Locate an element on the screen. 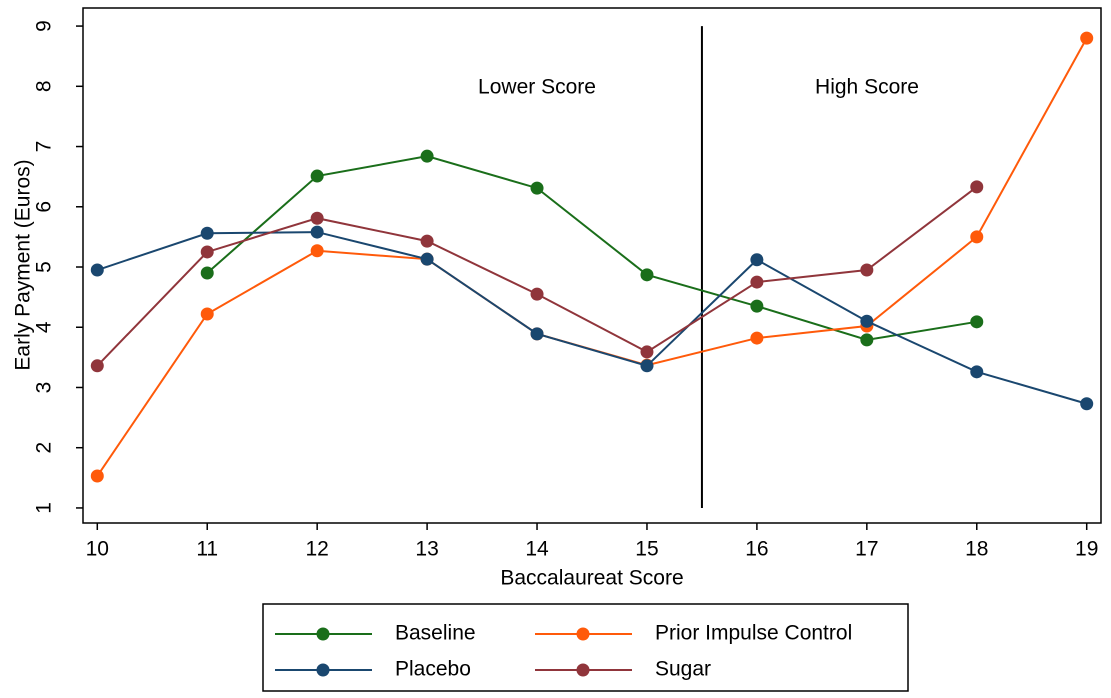 The width and height of the screenshot is (1111, 698). y-tick-label: 4 is located at coordinates (44, 327).